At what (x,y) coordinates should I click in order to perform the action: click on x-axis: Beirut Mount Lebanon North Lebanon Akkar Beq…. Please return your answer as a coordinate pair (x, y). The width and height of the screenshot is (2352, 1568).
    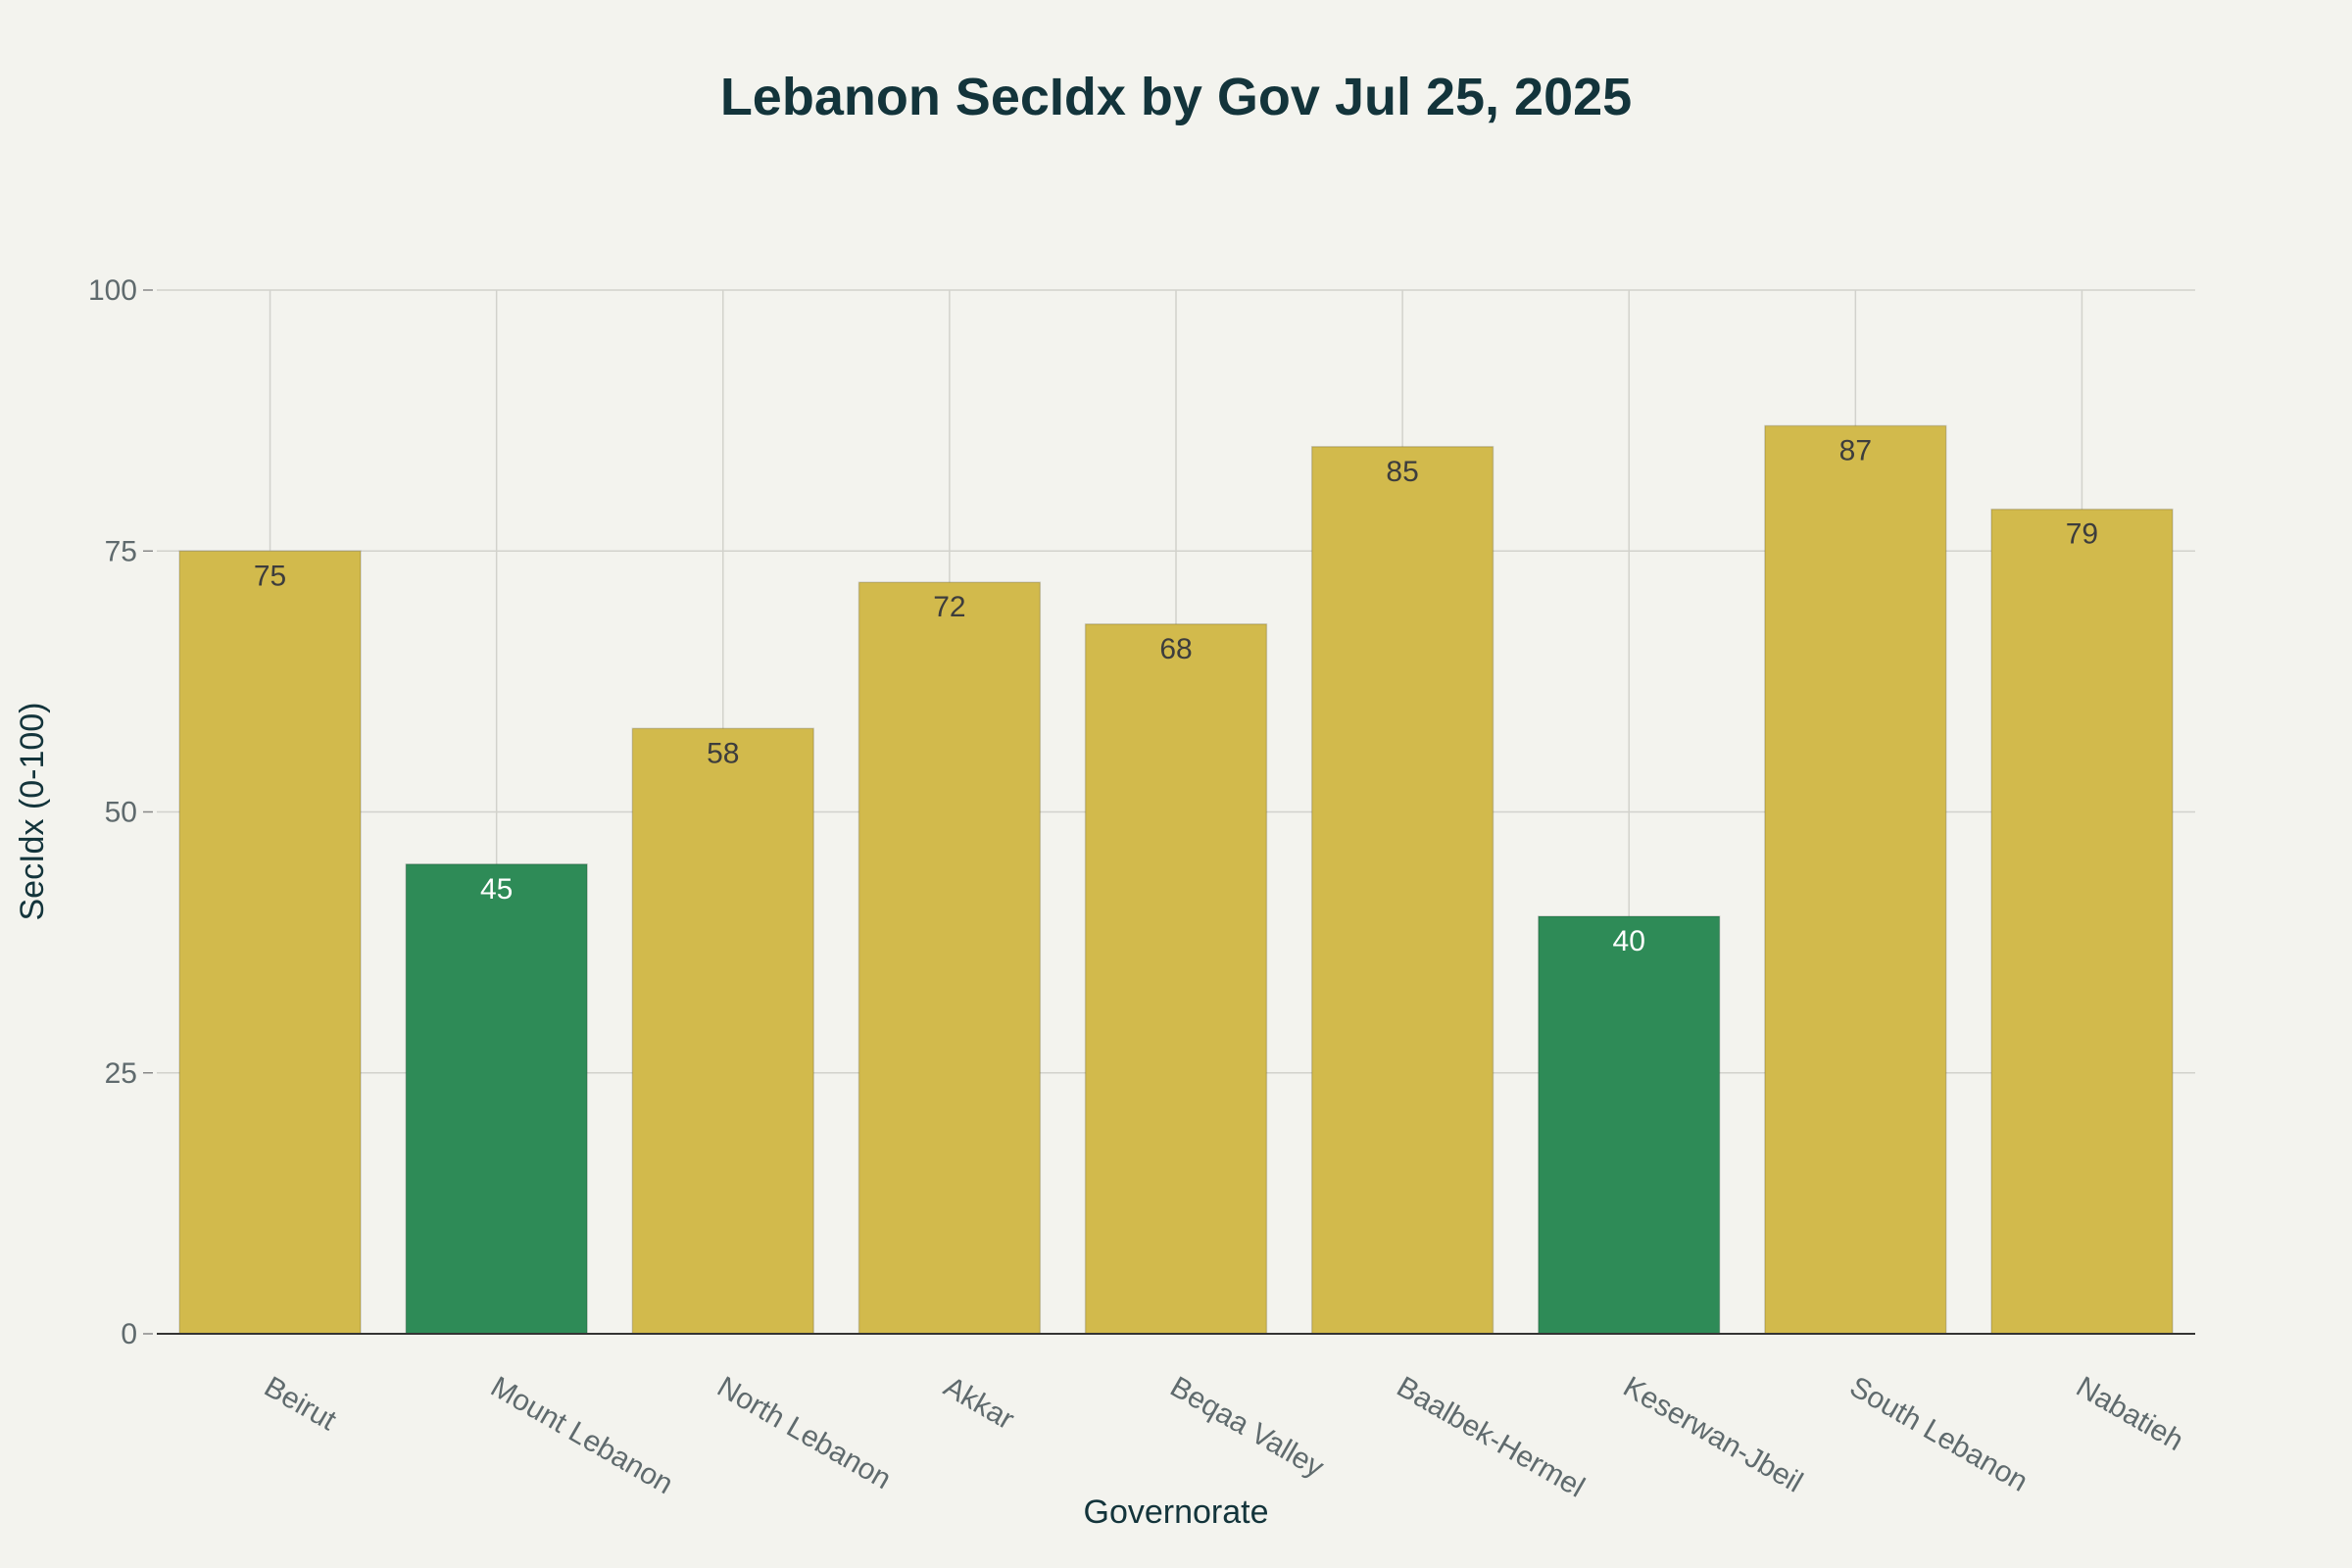
    Looking at the image, I should click on (1176, 1418).